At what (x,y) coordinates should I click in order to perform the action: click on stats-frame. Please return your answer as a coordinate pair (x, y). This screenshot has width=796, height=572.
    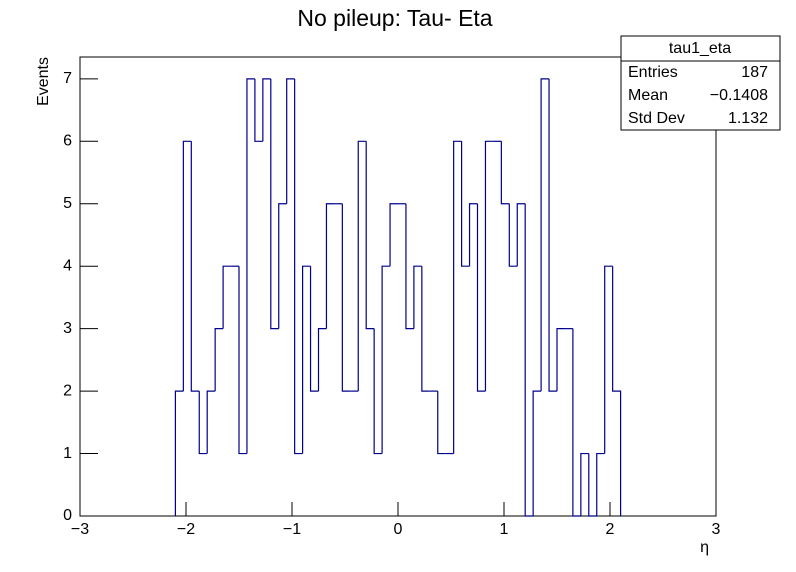
    Looking at the image, I should click on (700, 83).